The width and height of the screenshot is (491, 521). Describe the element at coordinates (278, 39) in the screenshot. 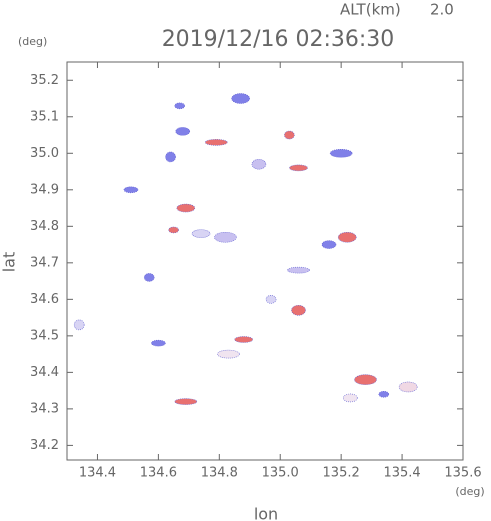

I see `chart-title: 2019/12/16 02:36:30` at that location.